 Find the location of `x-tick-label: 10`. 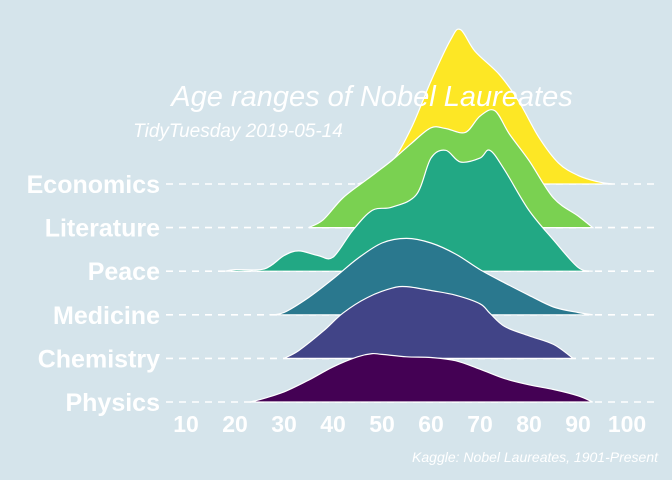

x-tick-label: 10 is located at coordinates (186, 424).